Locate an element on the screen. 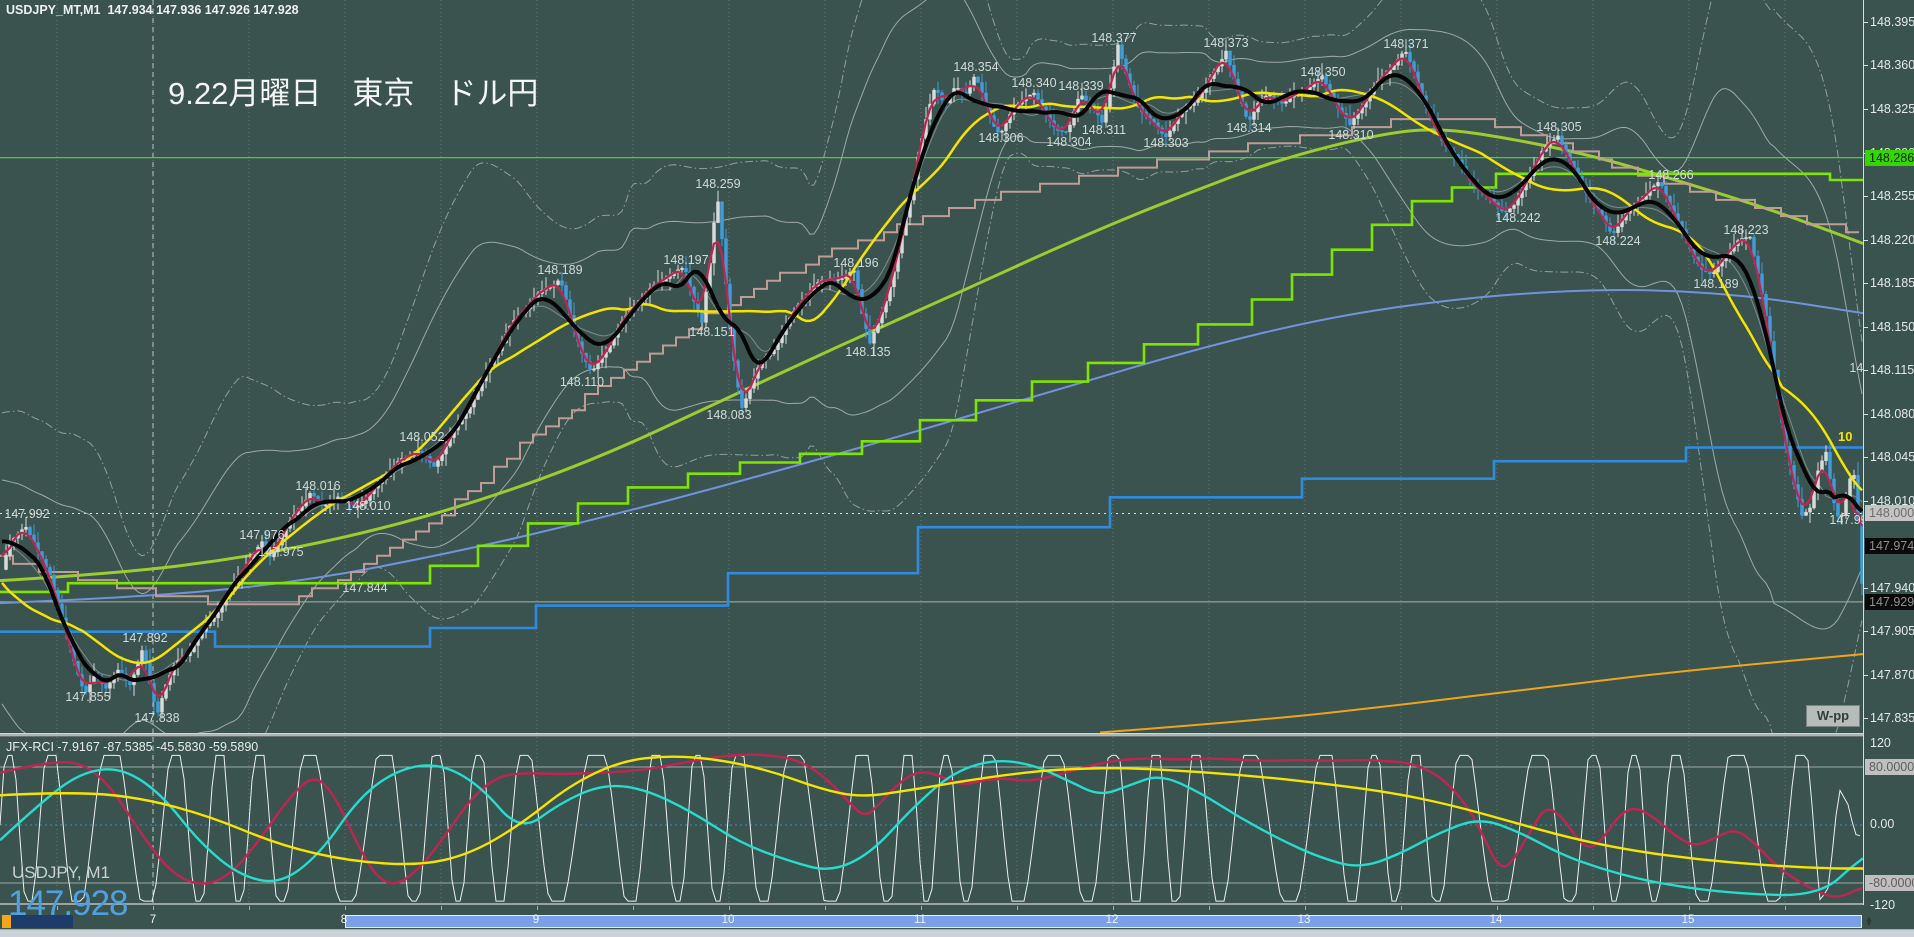  price-annotation: 148.083 is located at coordinates (729, 415).